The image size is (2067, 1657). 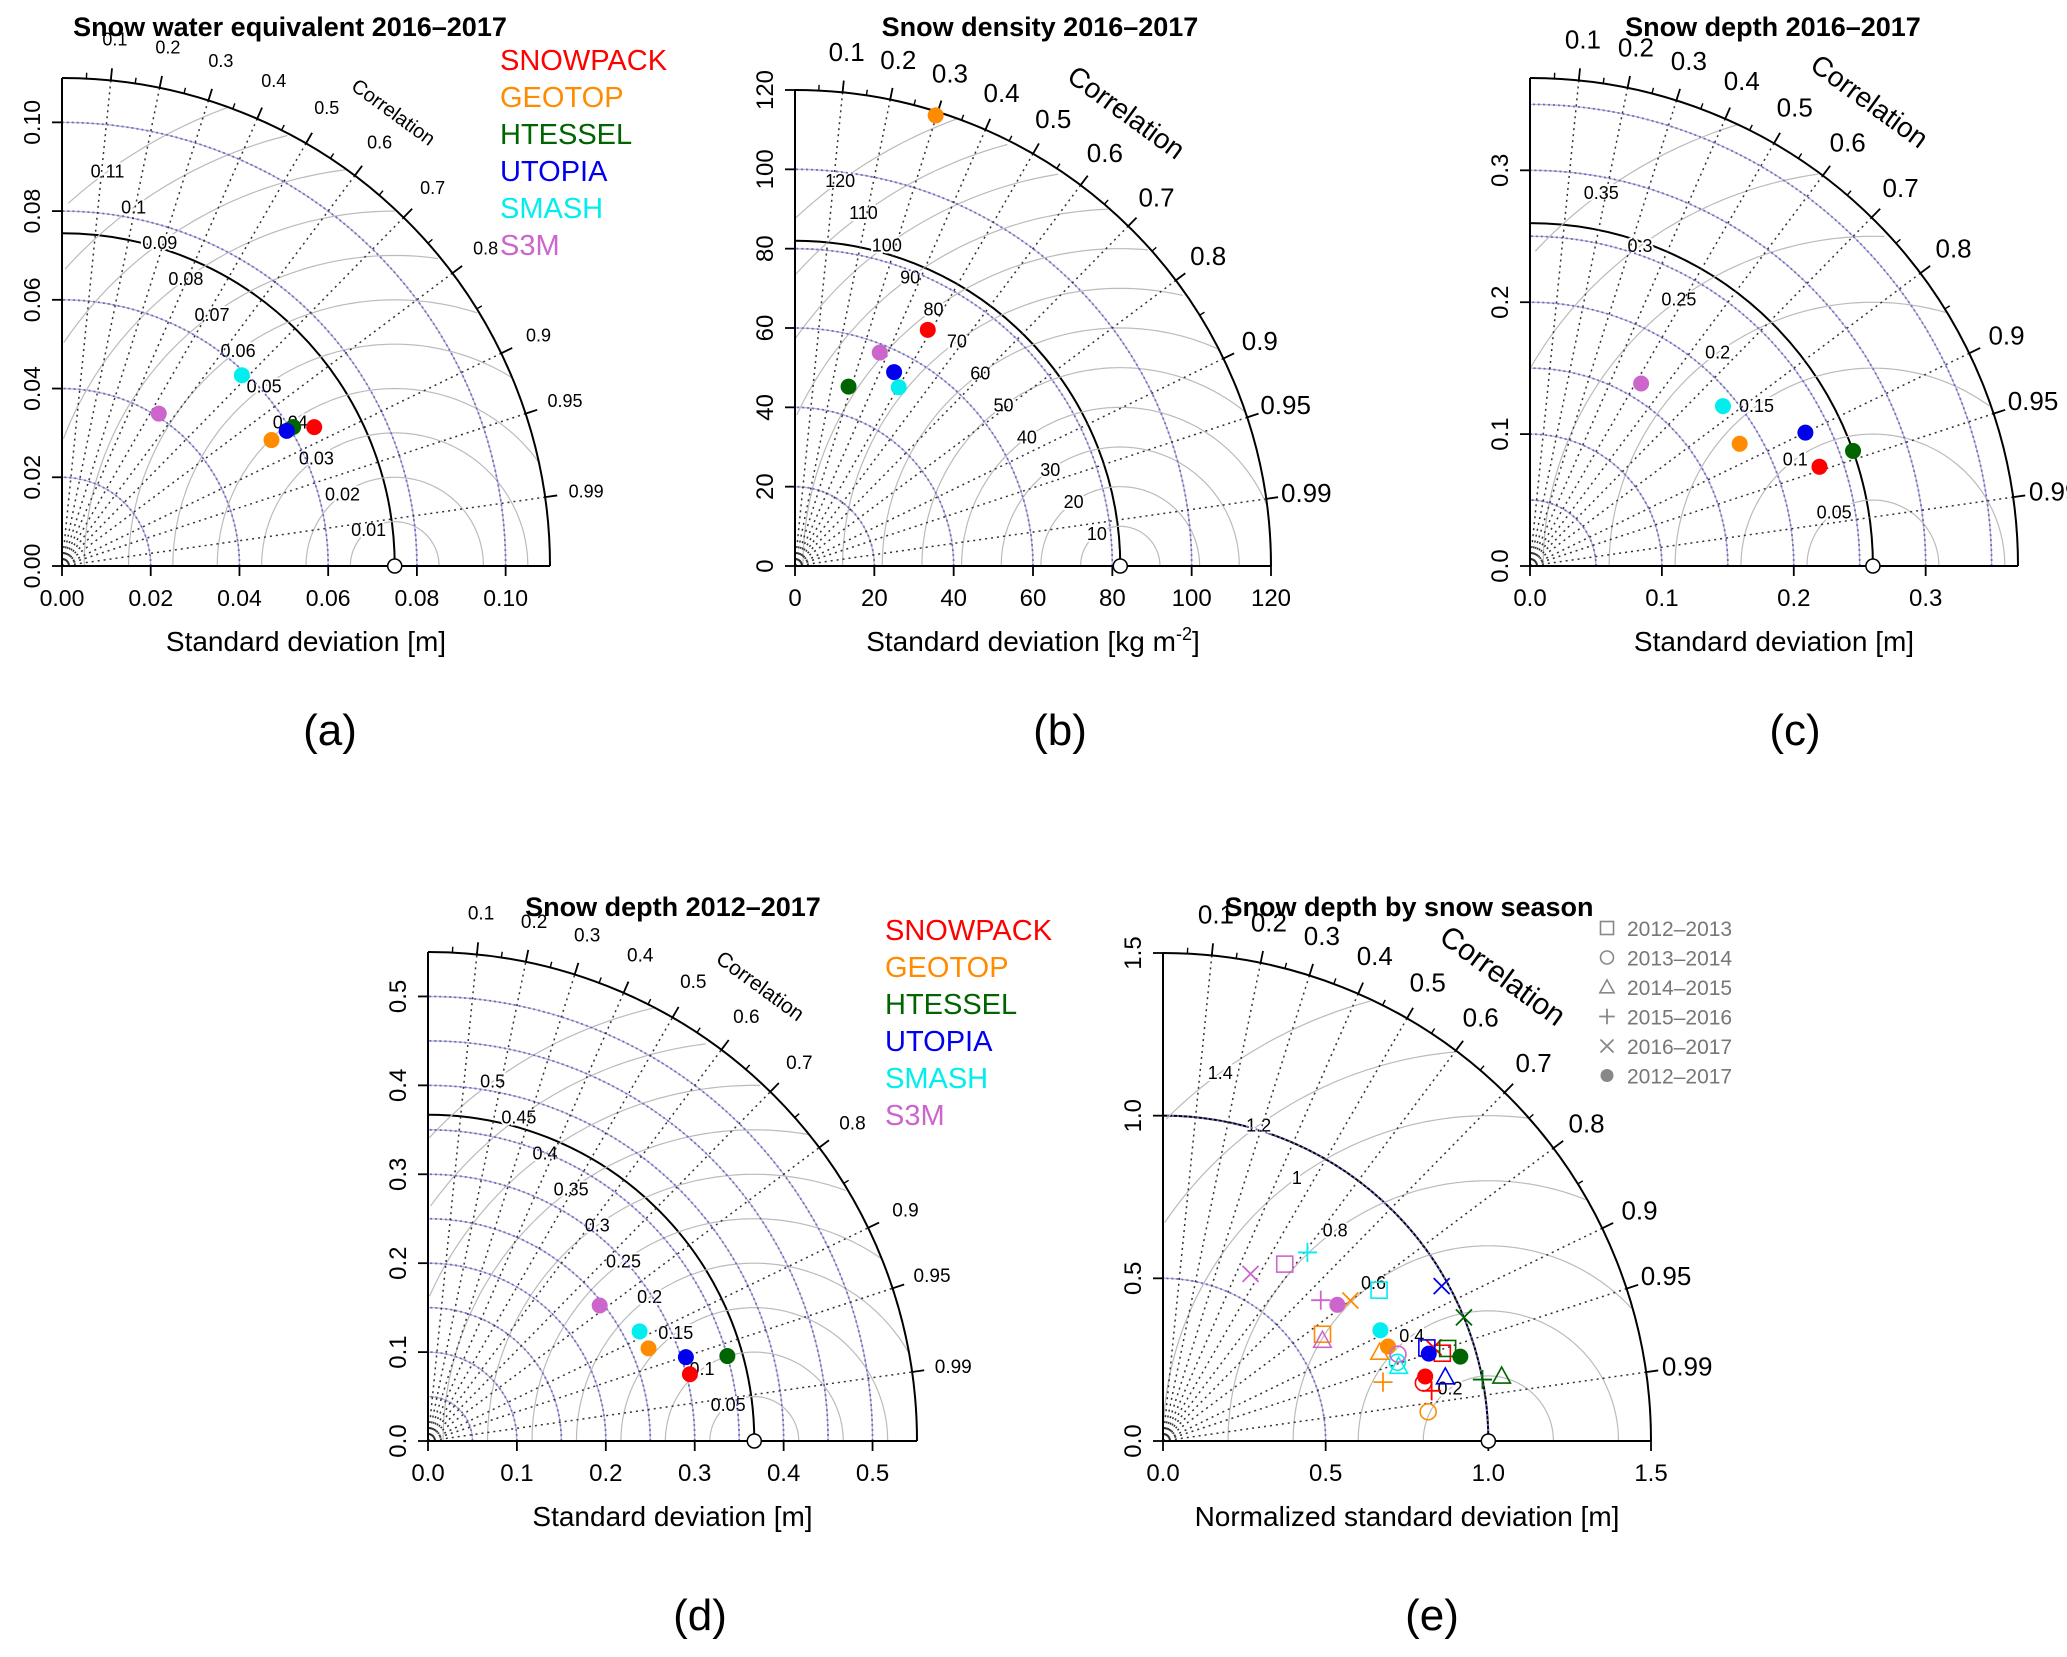 I want to click on y-tick-label: 0.06, so click(x=32, y=299).